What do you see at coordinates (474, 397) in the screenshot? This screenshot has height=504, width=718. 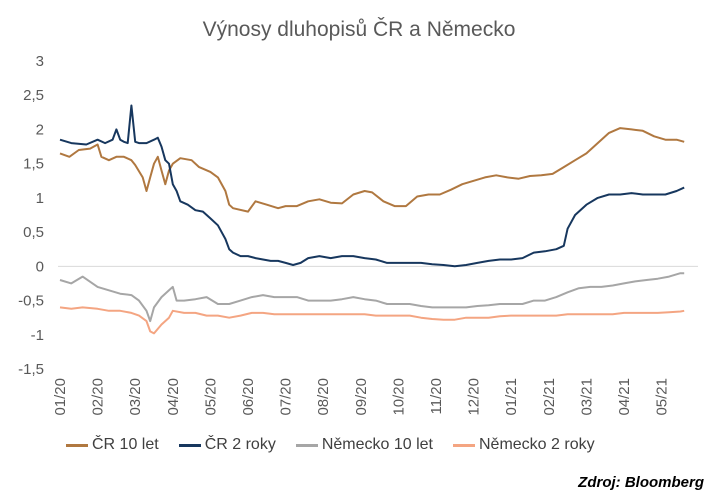 I see `x-tick-label: 12/20` at bounding box center [474, 397].